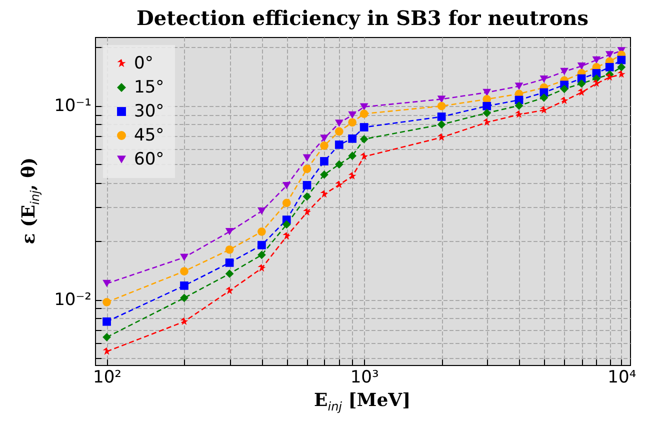  Describe the element at coordinates (622, 378) in the screenshot. I see `x-tick-label: 10⁴` at that location.